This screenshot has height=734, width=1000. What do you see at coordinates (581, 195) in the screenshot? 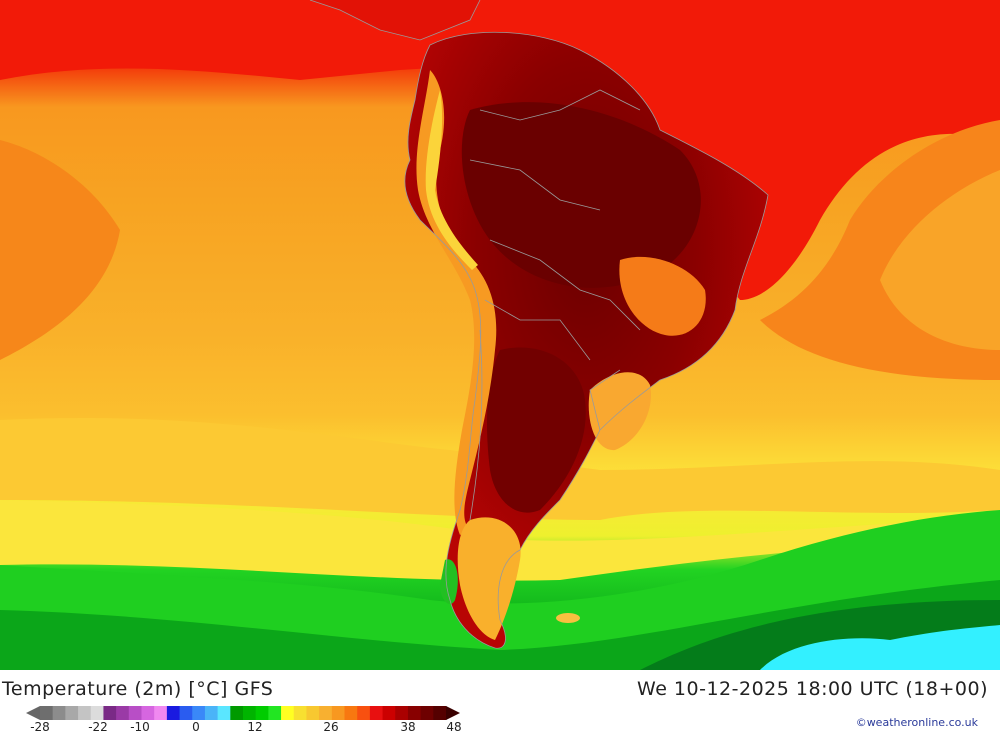
I see `amazon-hot-core` at bounding box center [581, 195].